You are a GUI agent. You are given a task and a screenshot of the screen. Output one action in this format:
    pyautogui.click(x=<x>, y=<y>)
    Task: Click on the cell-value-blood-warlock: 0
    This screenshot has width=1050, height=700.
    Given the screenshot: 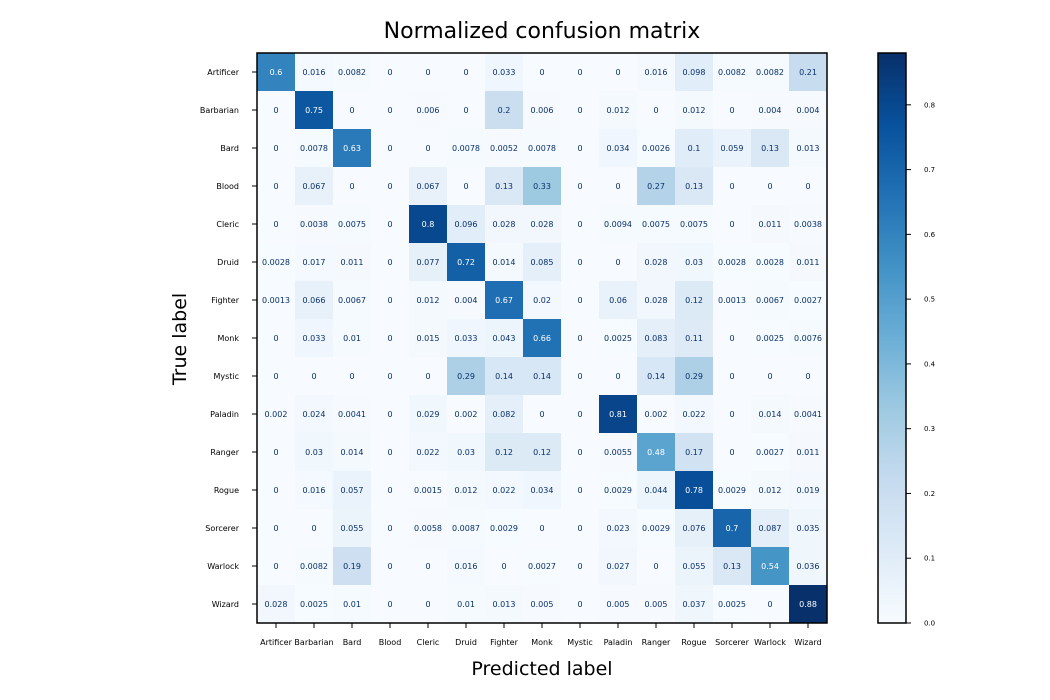 What is the action you would take?
    pyautogui.click(x=769, y=186)
    